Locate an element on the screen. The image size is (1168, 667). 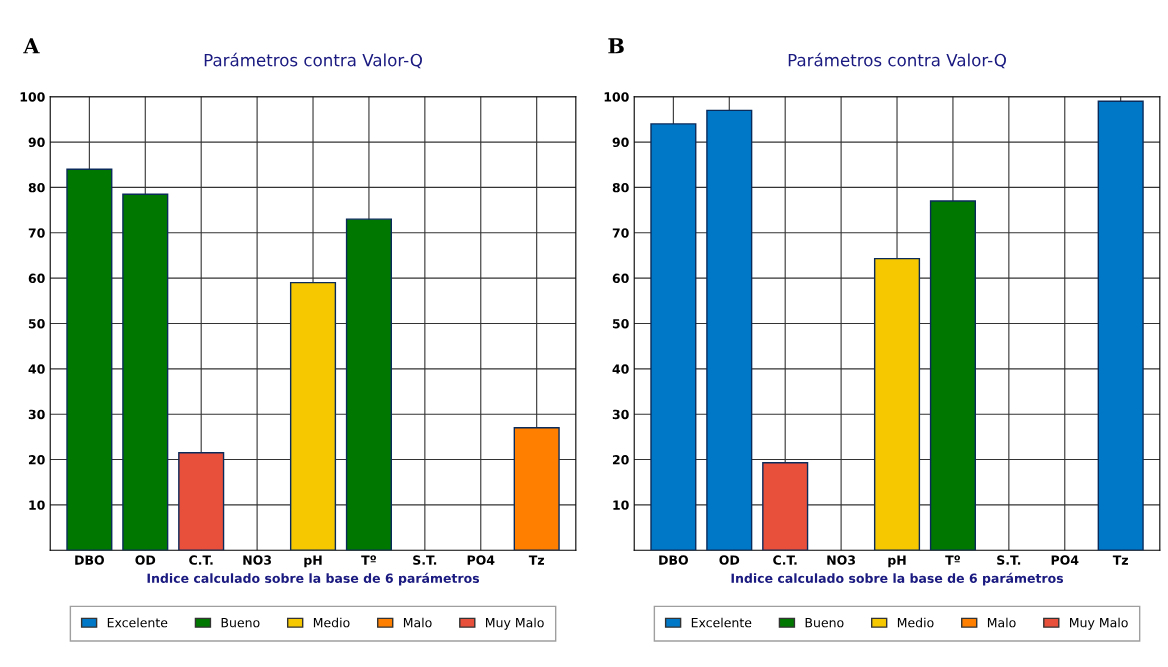
text: A is located at coordinates (31, 46).